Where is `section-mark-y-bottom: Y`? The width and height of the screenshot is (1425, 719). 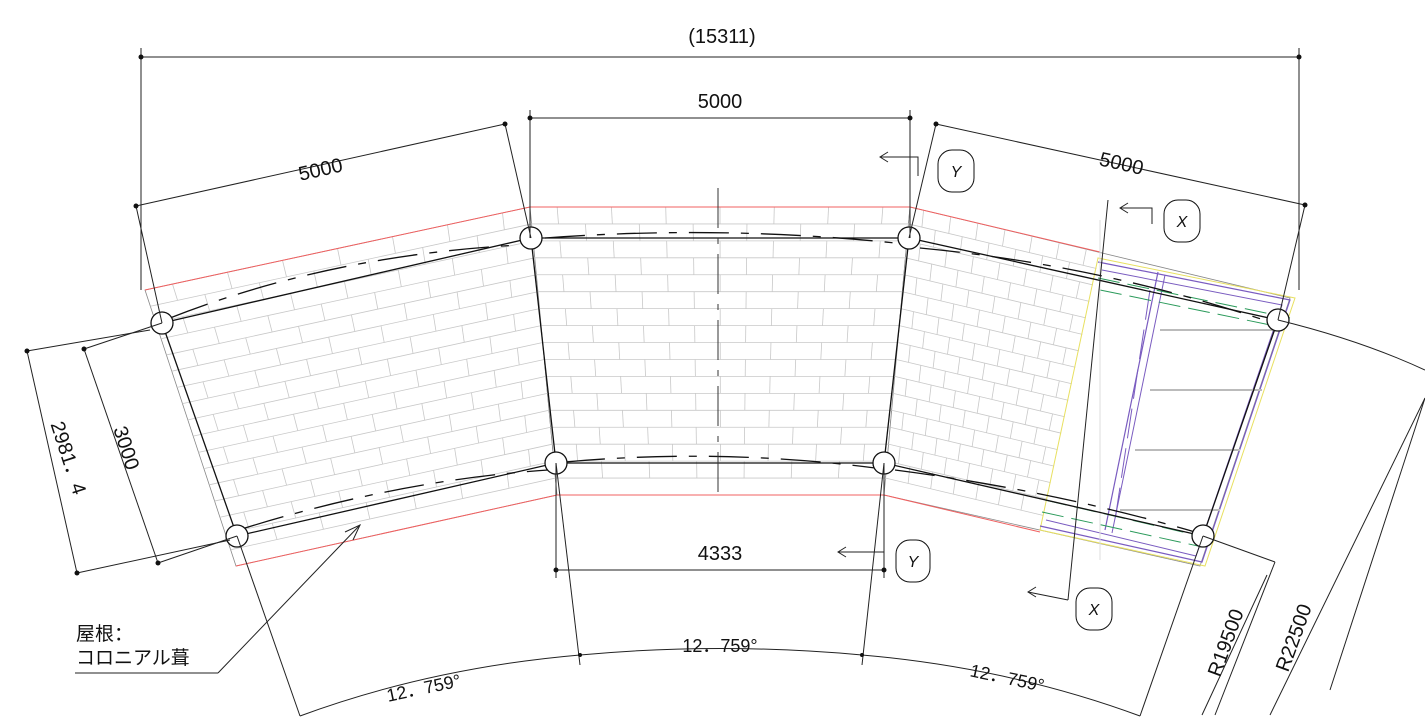
section-mark-y-bottom: Y is located at coordinates (914, 562).